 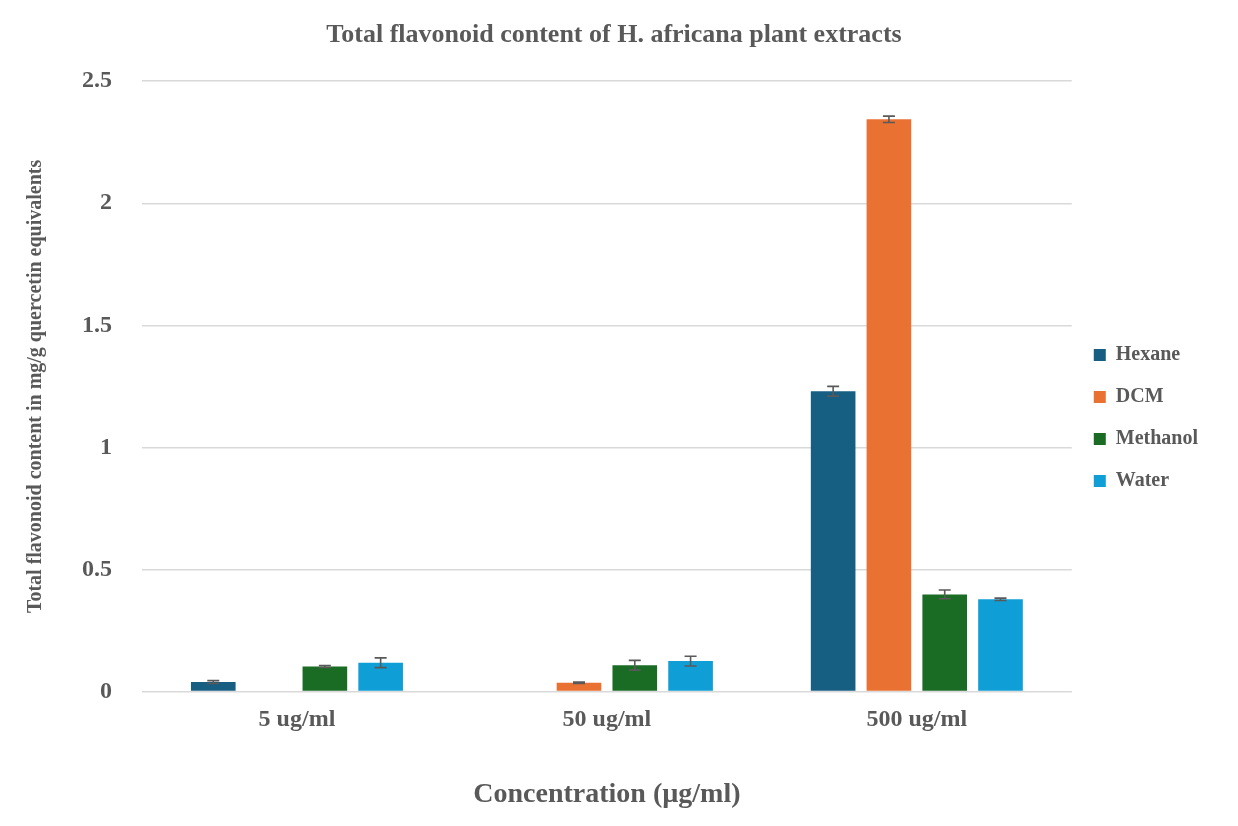 I want to click on x-tick-label: 5 ug/ml, so click(x=297, y=718).